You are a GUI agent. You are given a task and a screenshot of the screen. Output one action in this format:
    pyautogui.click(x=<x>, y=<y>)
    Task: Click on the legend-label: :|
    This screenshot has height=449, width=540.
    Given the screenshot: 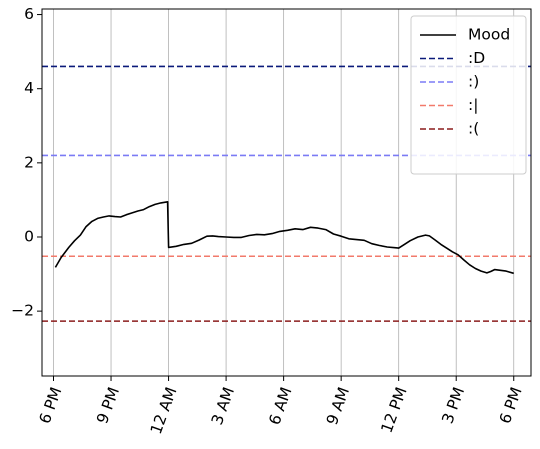 What is the action you would take?
    pyautogui.click(x=473, y=105)
    